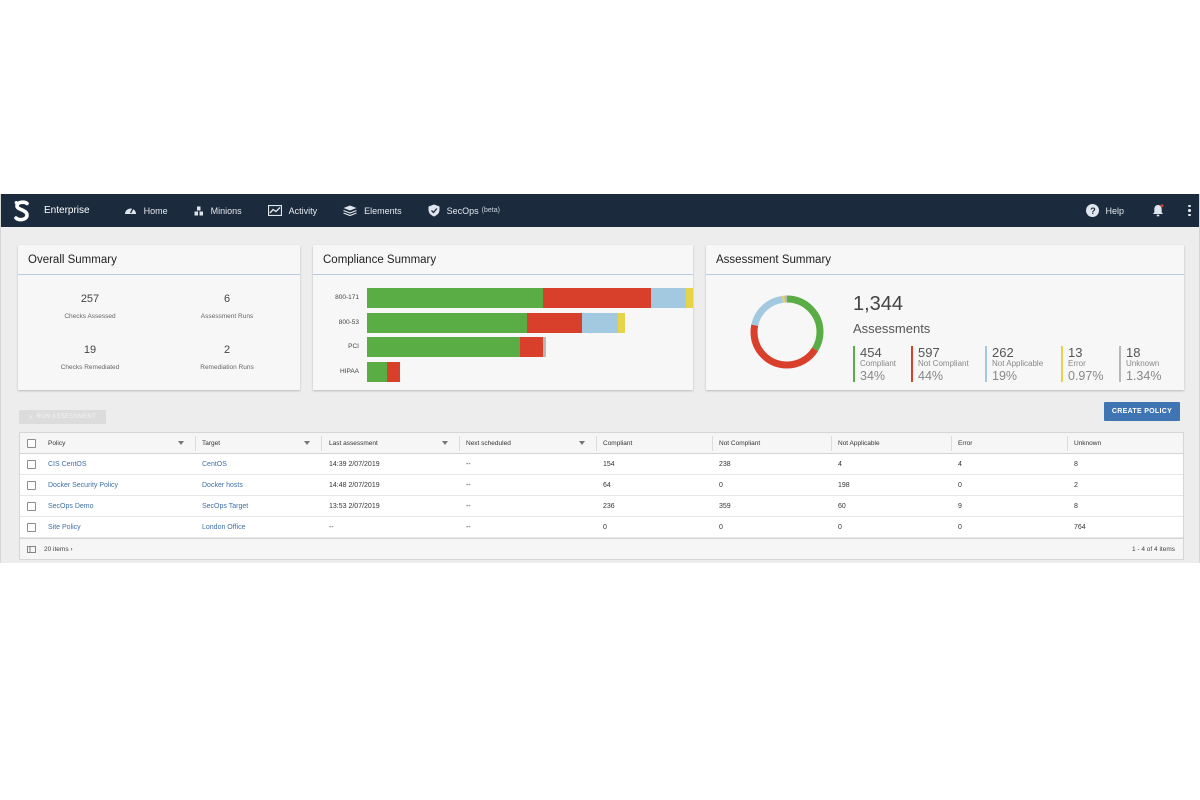 The height and width of the screenshot is (800, 1200). I want to click on select-all-checkbox, so click(31, 443).